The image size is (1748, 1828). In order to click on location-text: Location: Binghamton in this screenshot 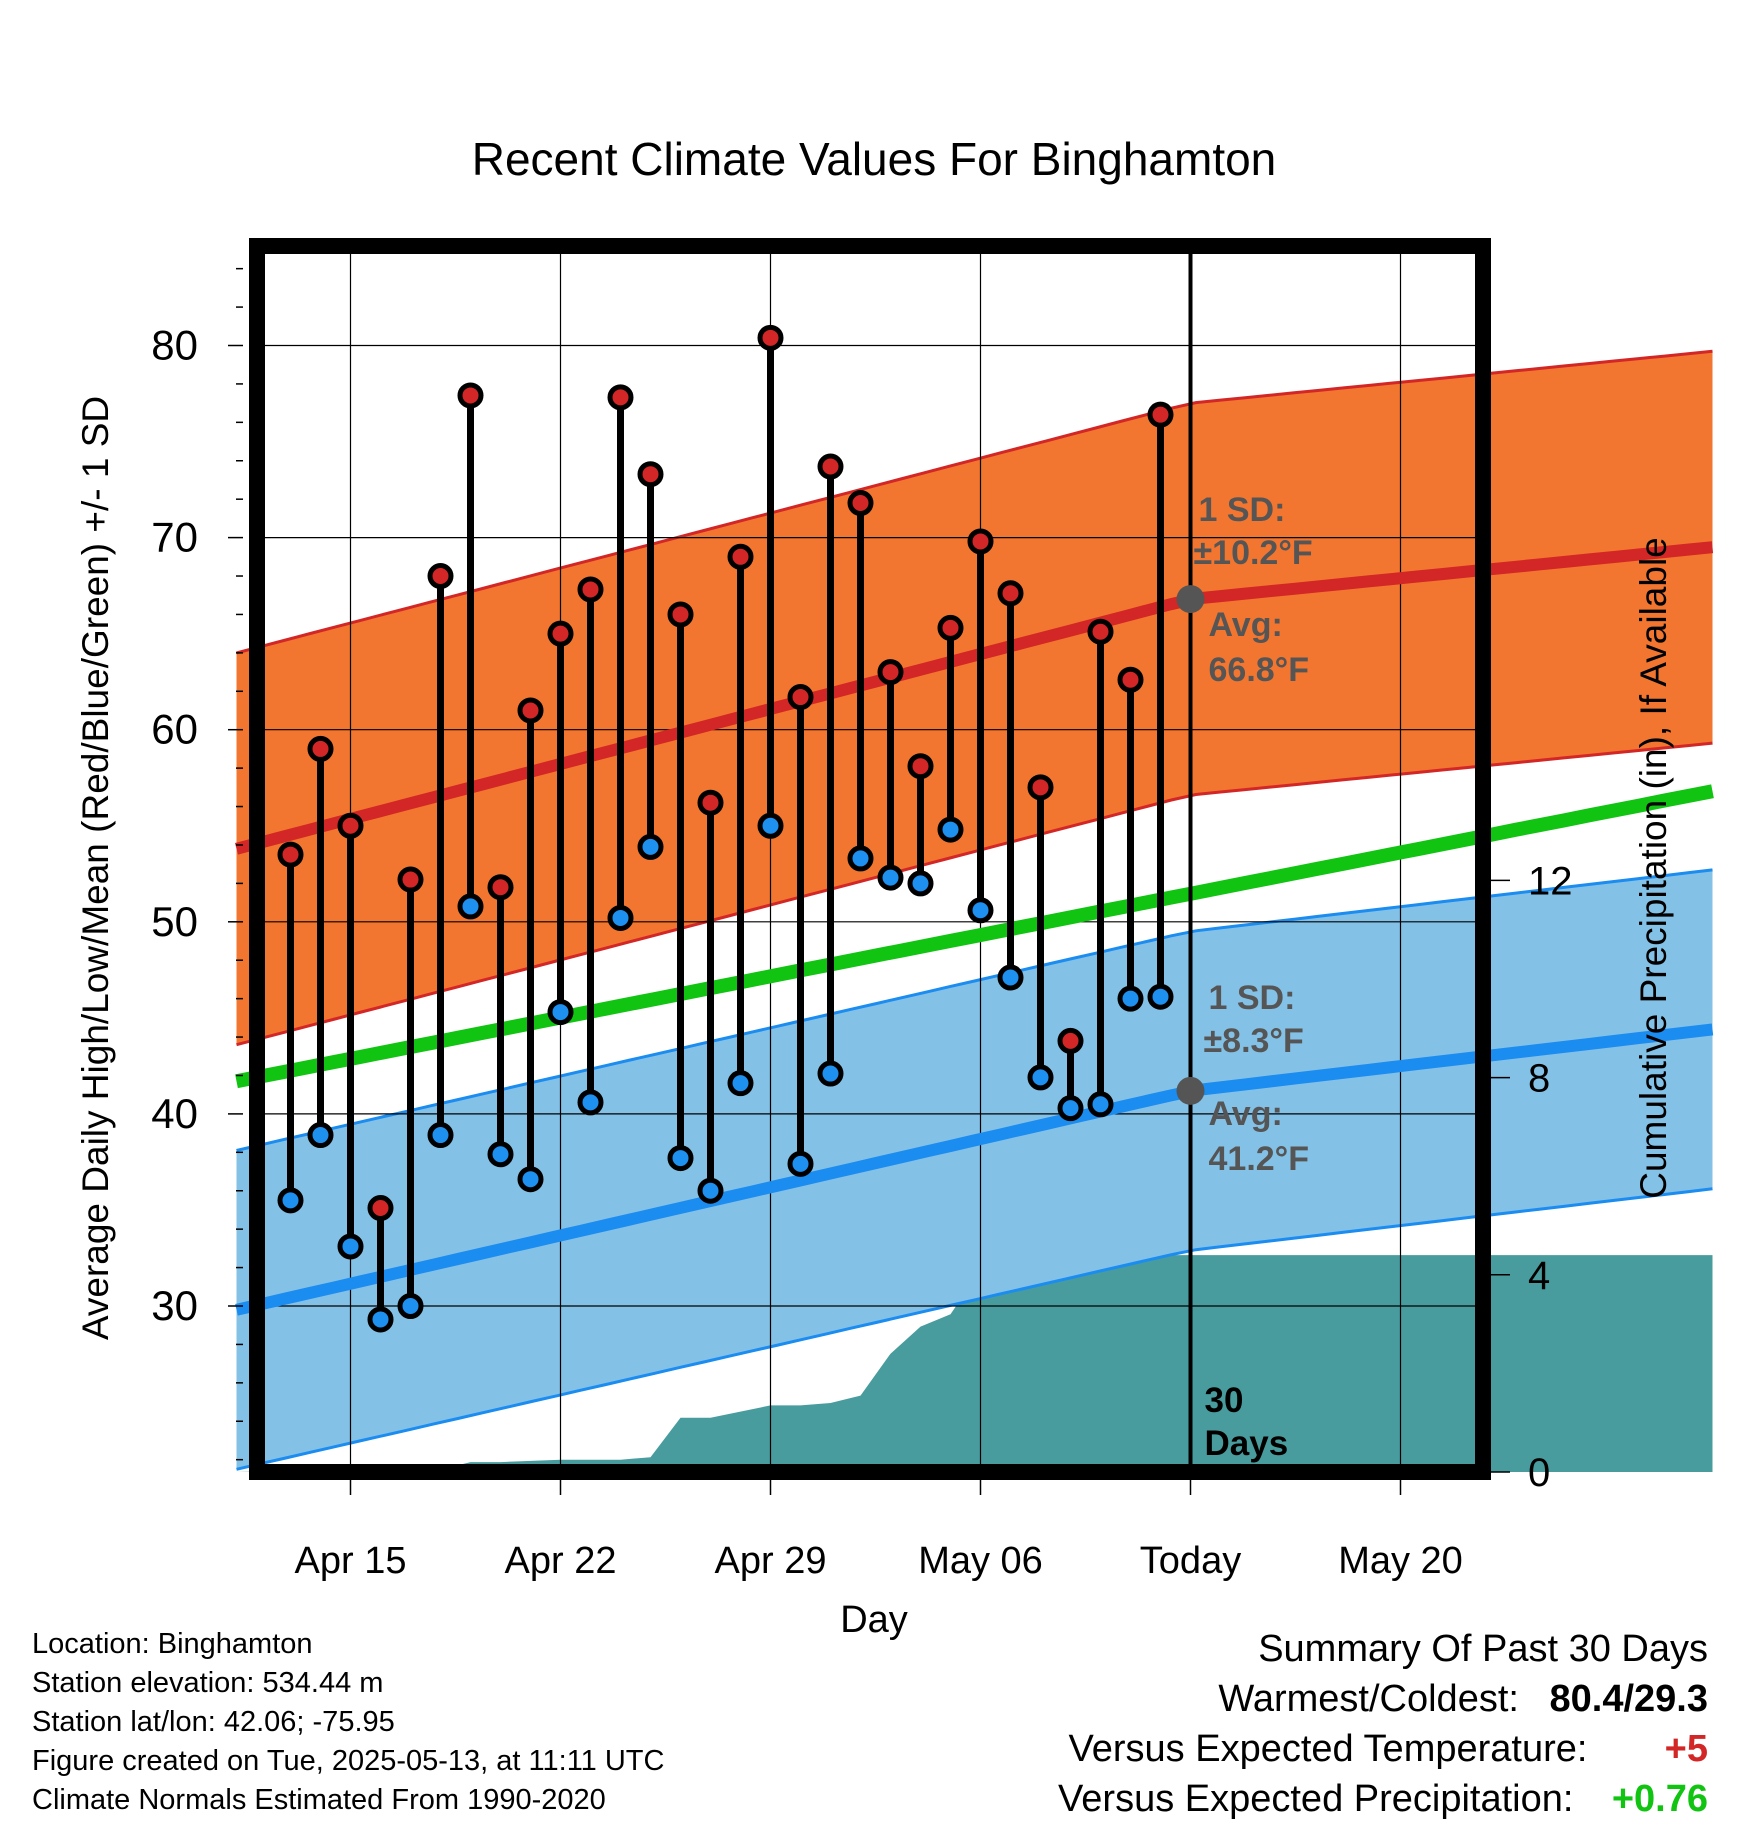, I will do `click(172, 1644)`.